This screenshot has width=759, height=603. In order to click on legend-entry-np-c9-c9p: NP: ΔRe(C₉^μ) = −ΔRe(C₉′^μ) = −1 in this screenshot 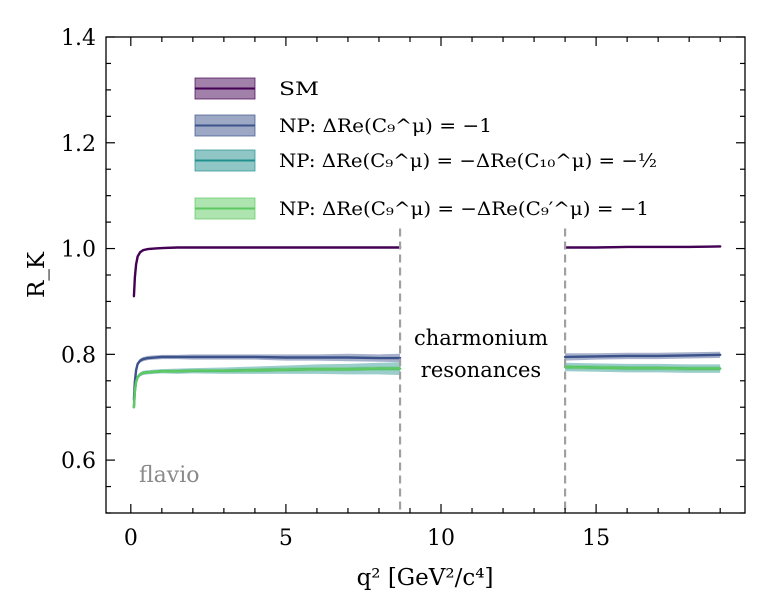, I will do `click(421, 208)`.